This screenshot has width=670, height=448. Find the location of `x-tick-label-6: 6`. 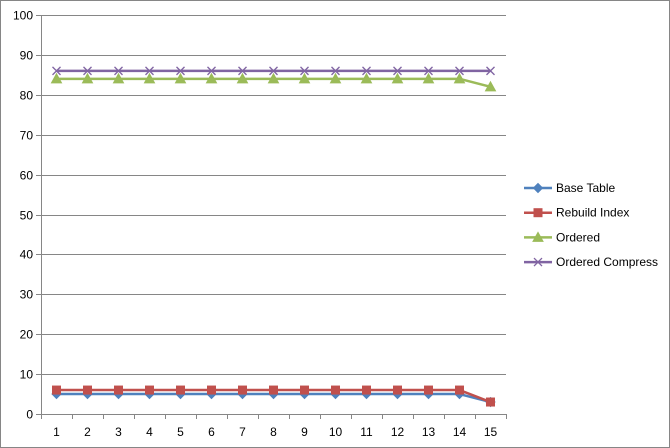

x-tick-label-6: 6 is located at coordinates (211, 432).